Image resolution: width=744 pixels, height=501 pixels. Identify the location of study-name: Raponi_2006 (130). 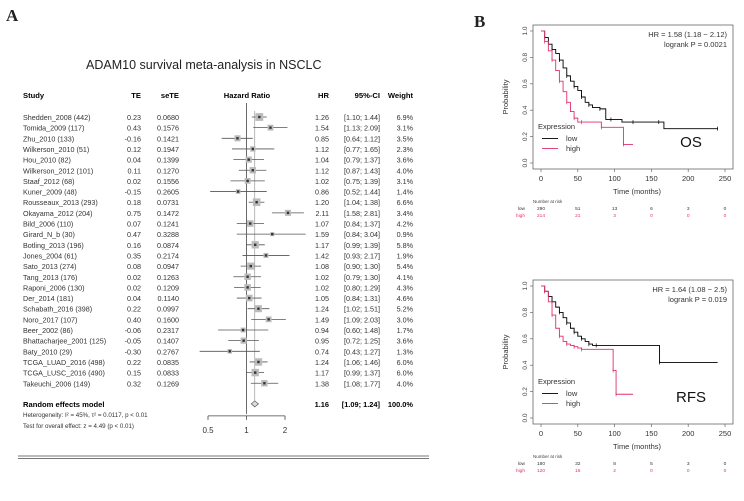
(54, 287).